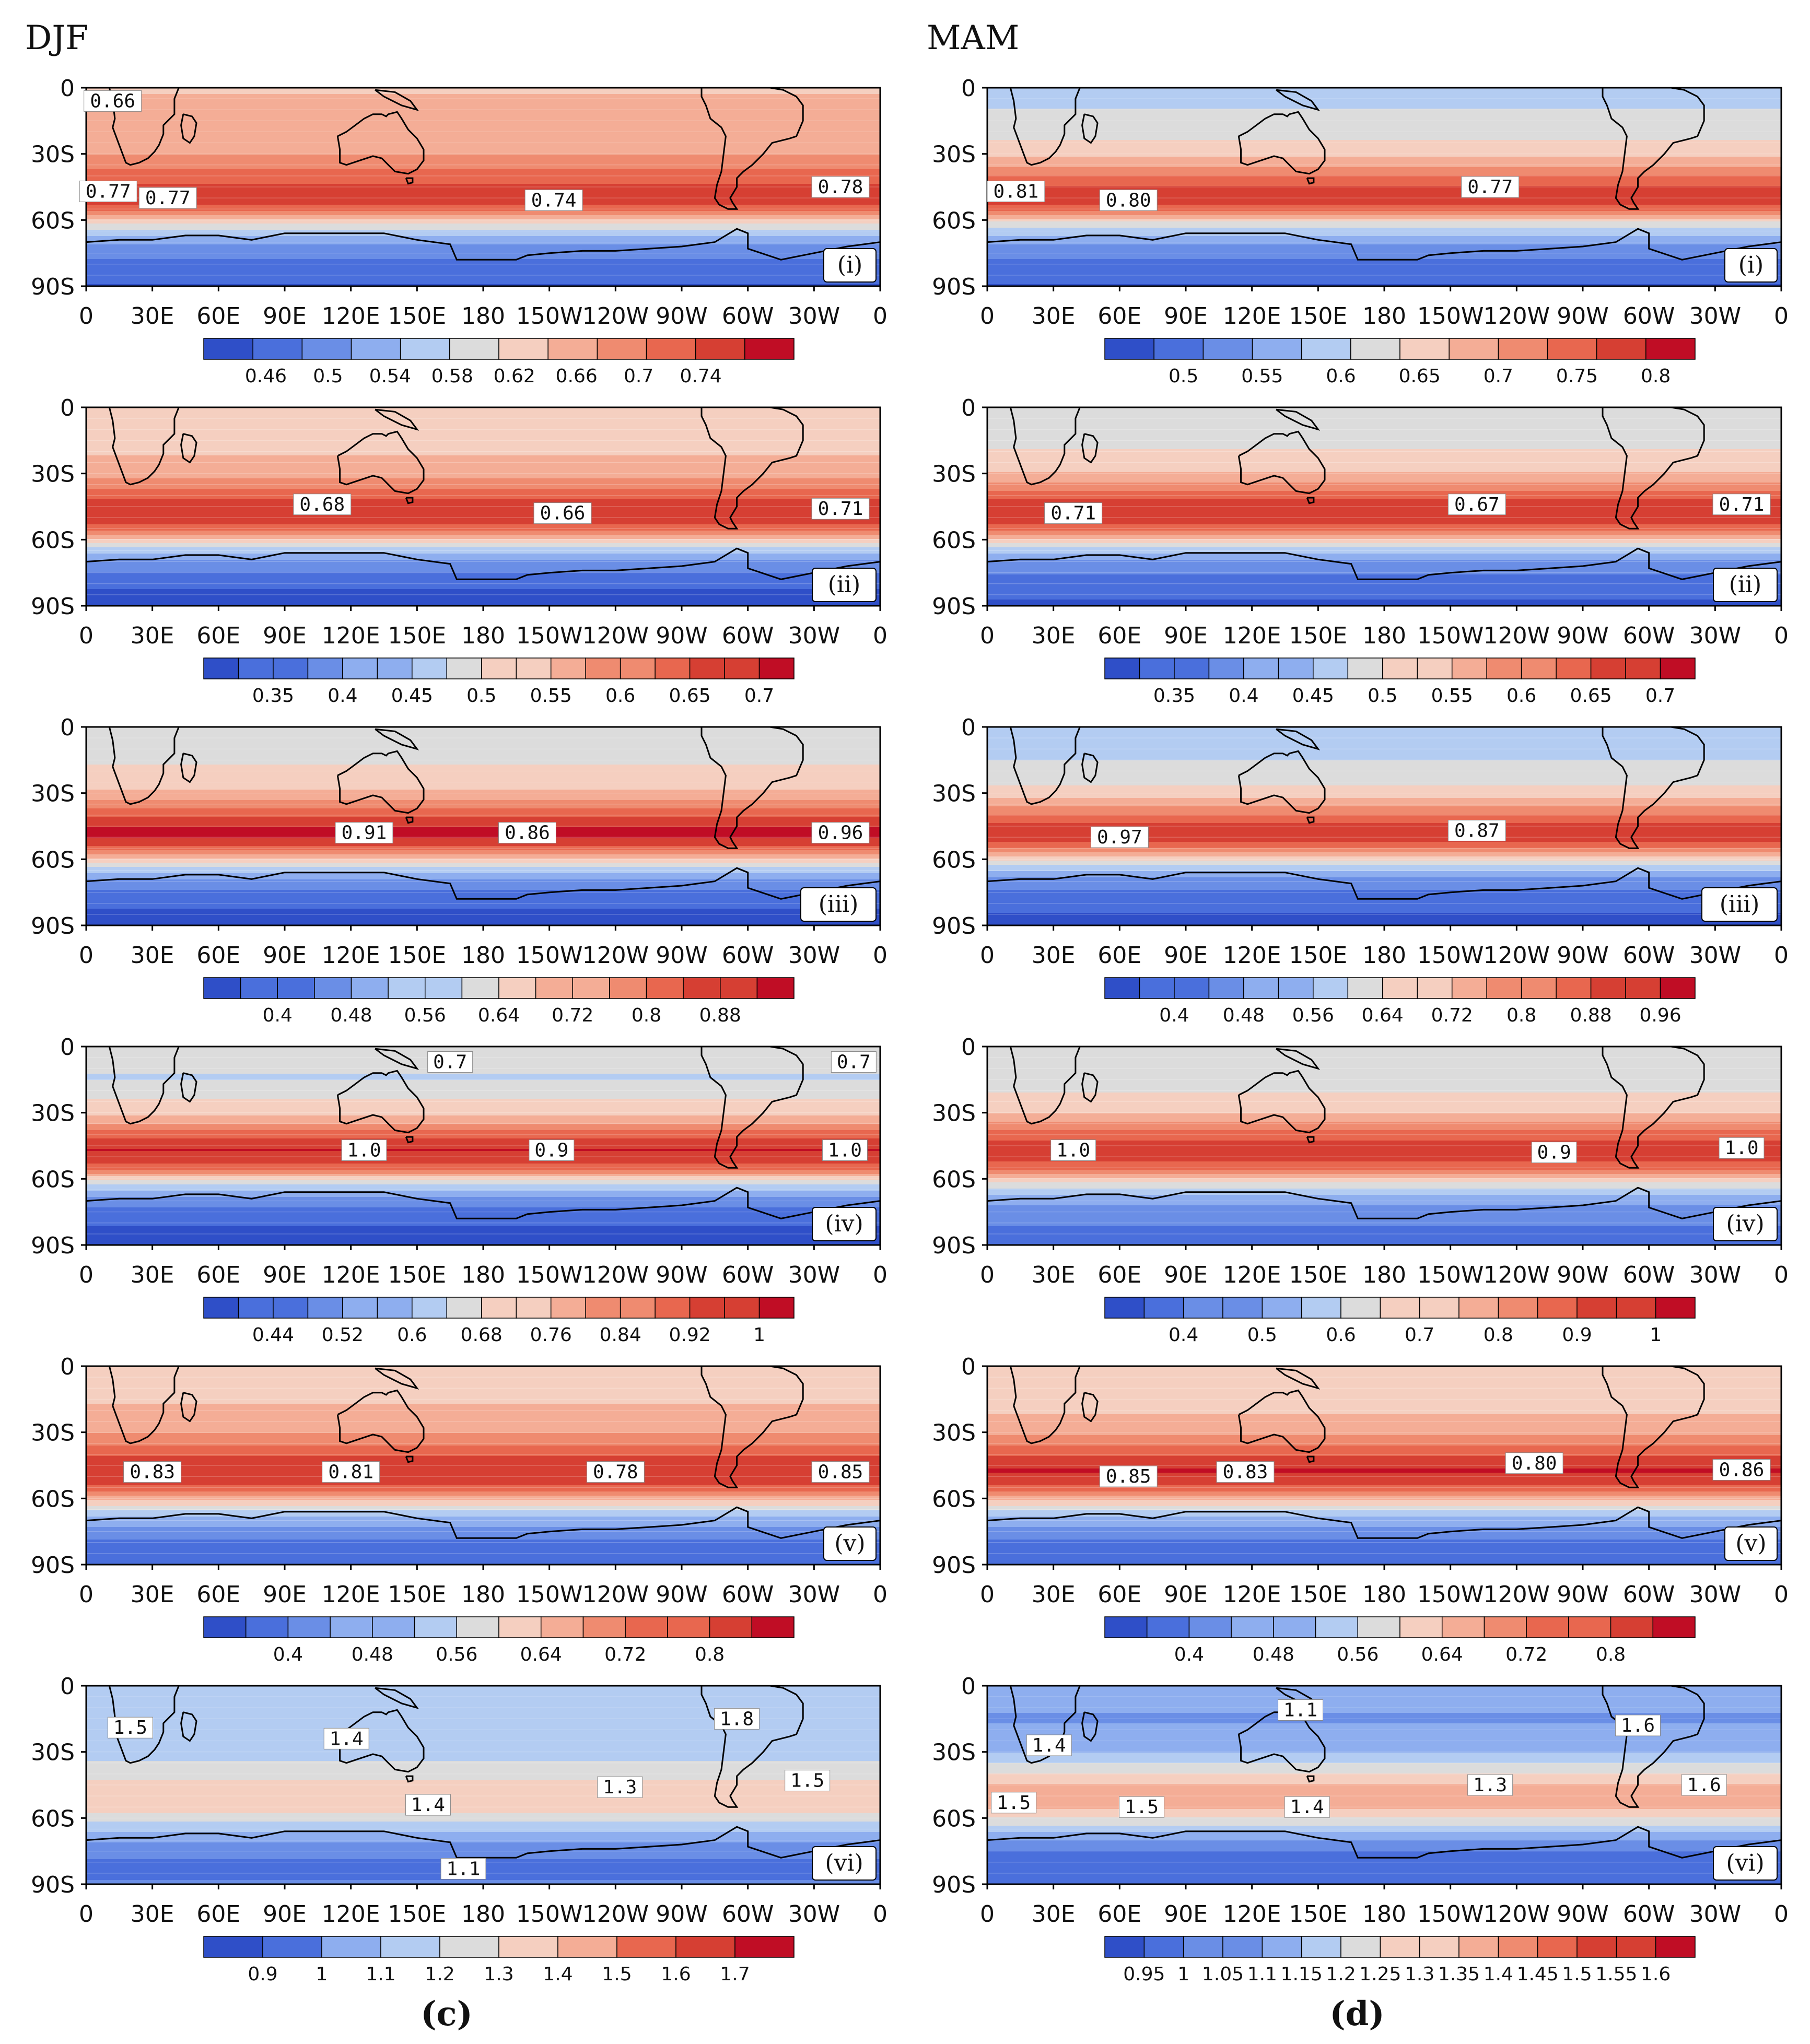  I want to click on panel-label: (v), so click(849, 1543).